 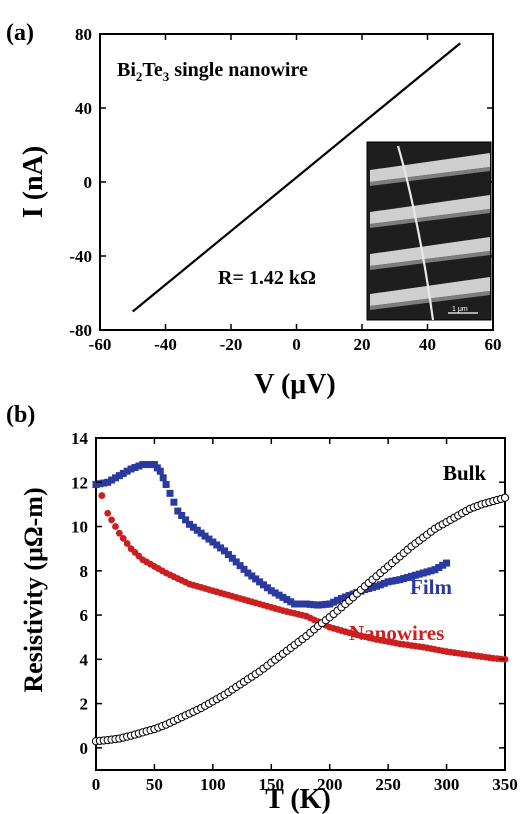 What do you see at coordinates (80, 438) in the screenshot?
I see `panel-b-y-tick-label: 14` at bounding box center [80, 438].